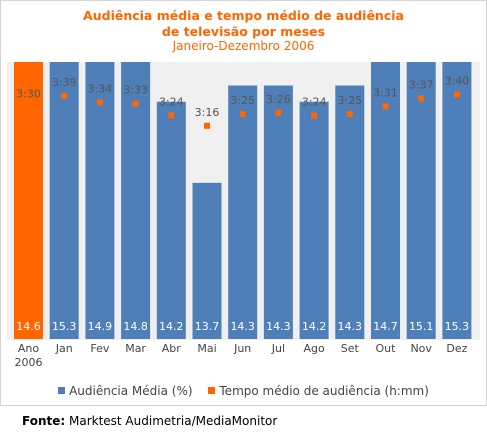 This screenshot has height=438, width=487. Describe the element at coordinates (278, 99) in the screenshot. I see `time-label: 3:26` at that location.